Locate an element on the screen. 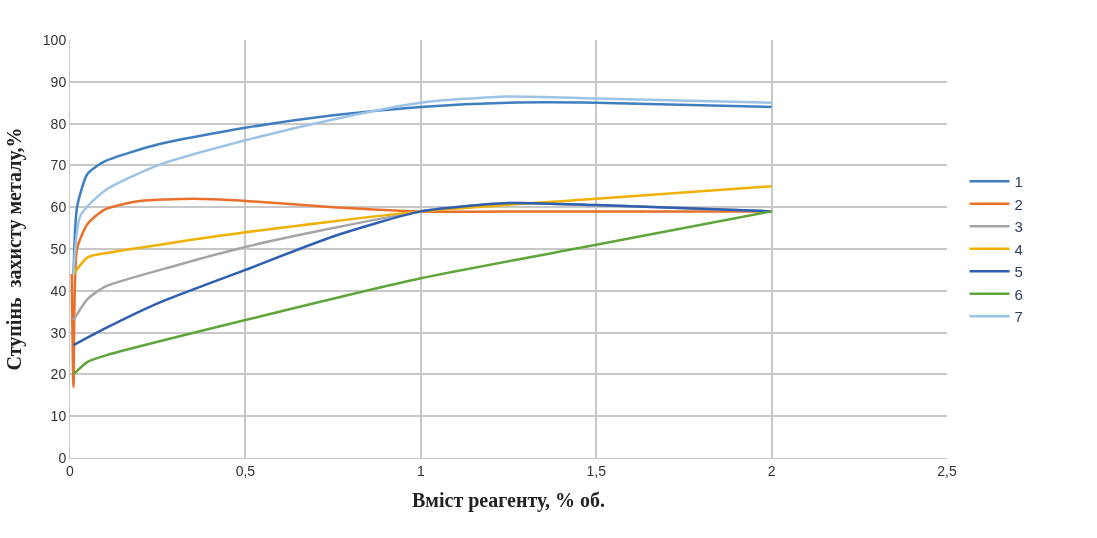 The image size is (1097, 538). y-tick-label: 100 is located at coordinates (54, 39).